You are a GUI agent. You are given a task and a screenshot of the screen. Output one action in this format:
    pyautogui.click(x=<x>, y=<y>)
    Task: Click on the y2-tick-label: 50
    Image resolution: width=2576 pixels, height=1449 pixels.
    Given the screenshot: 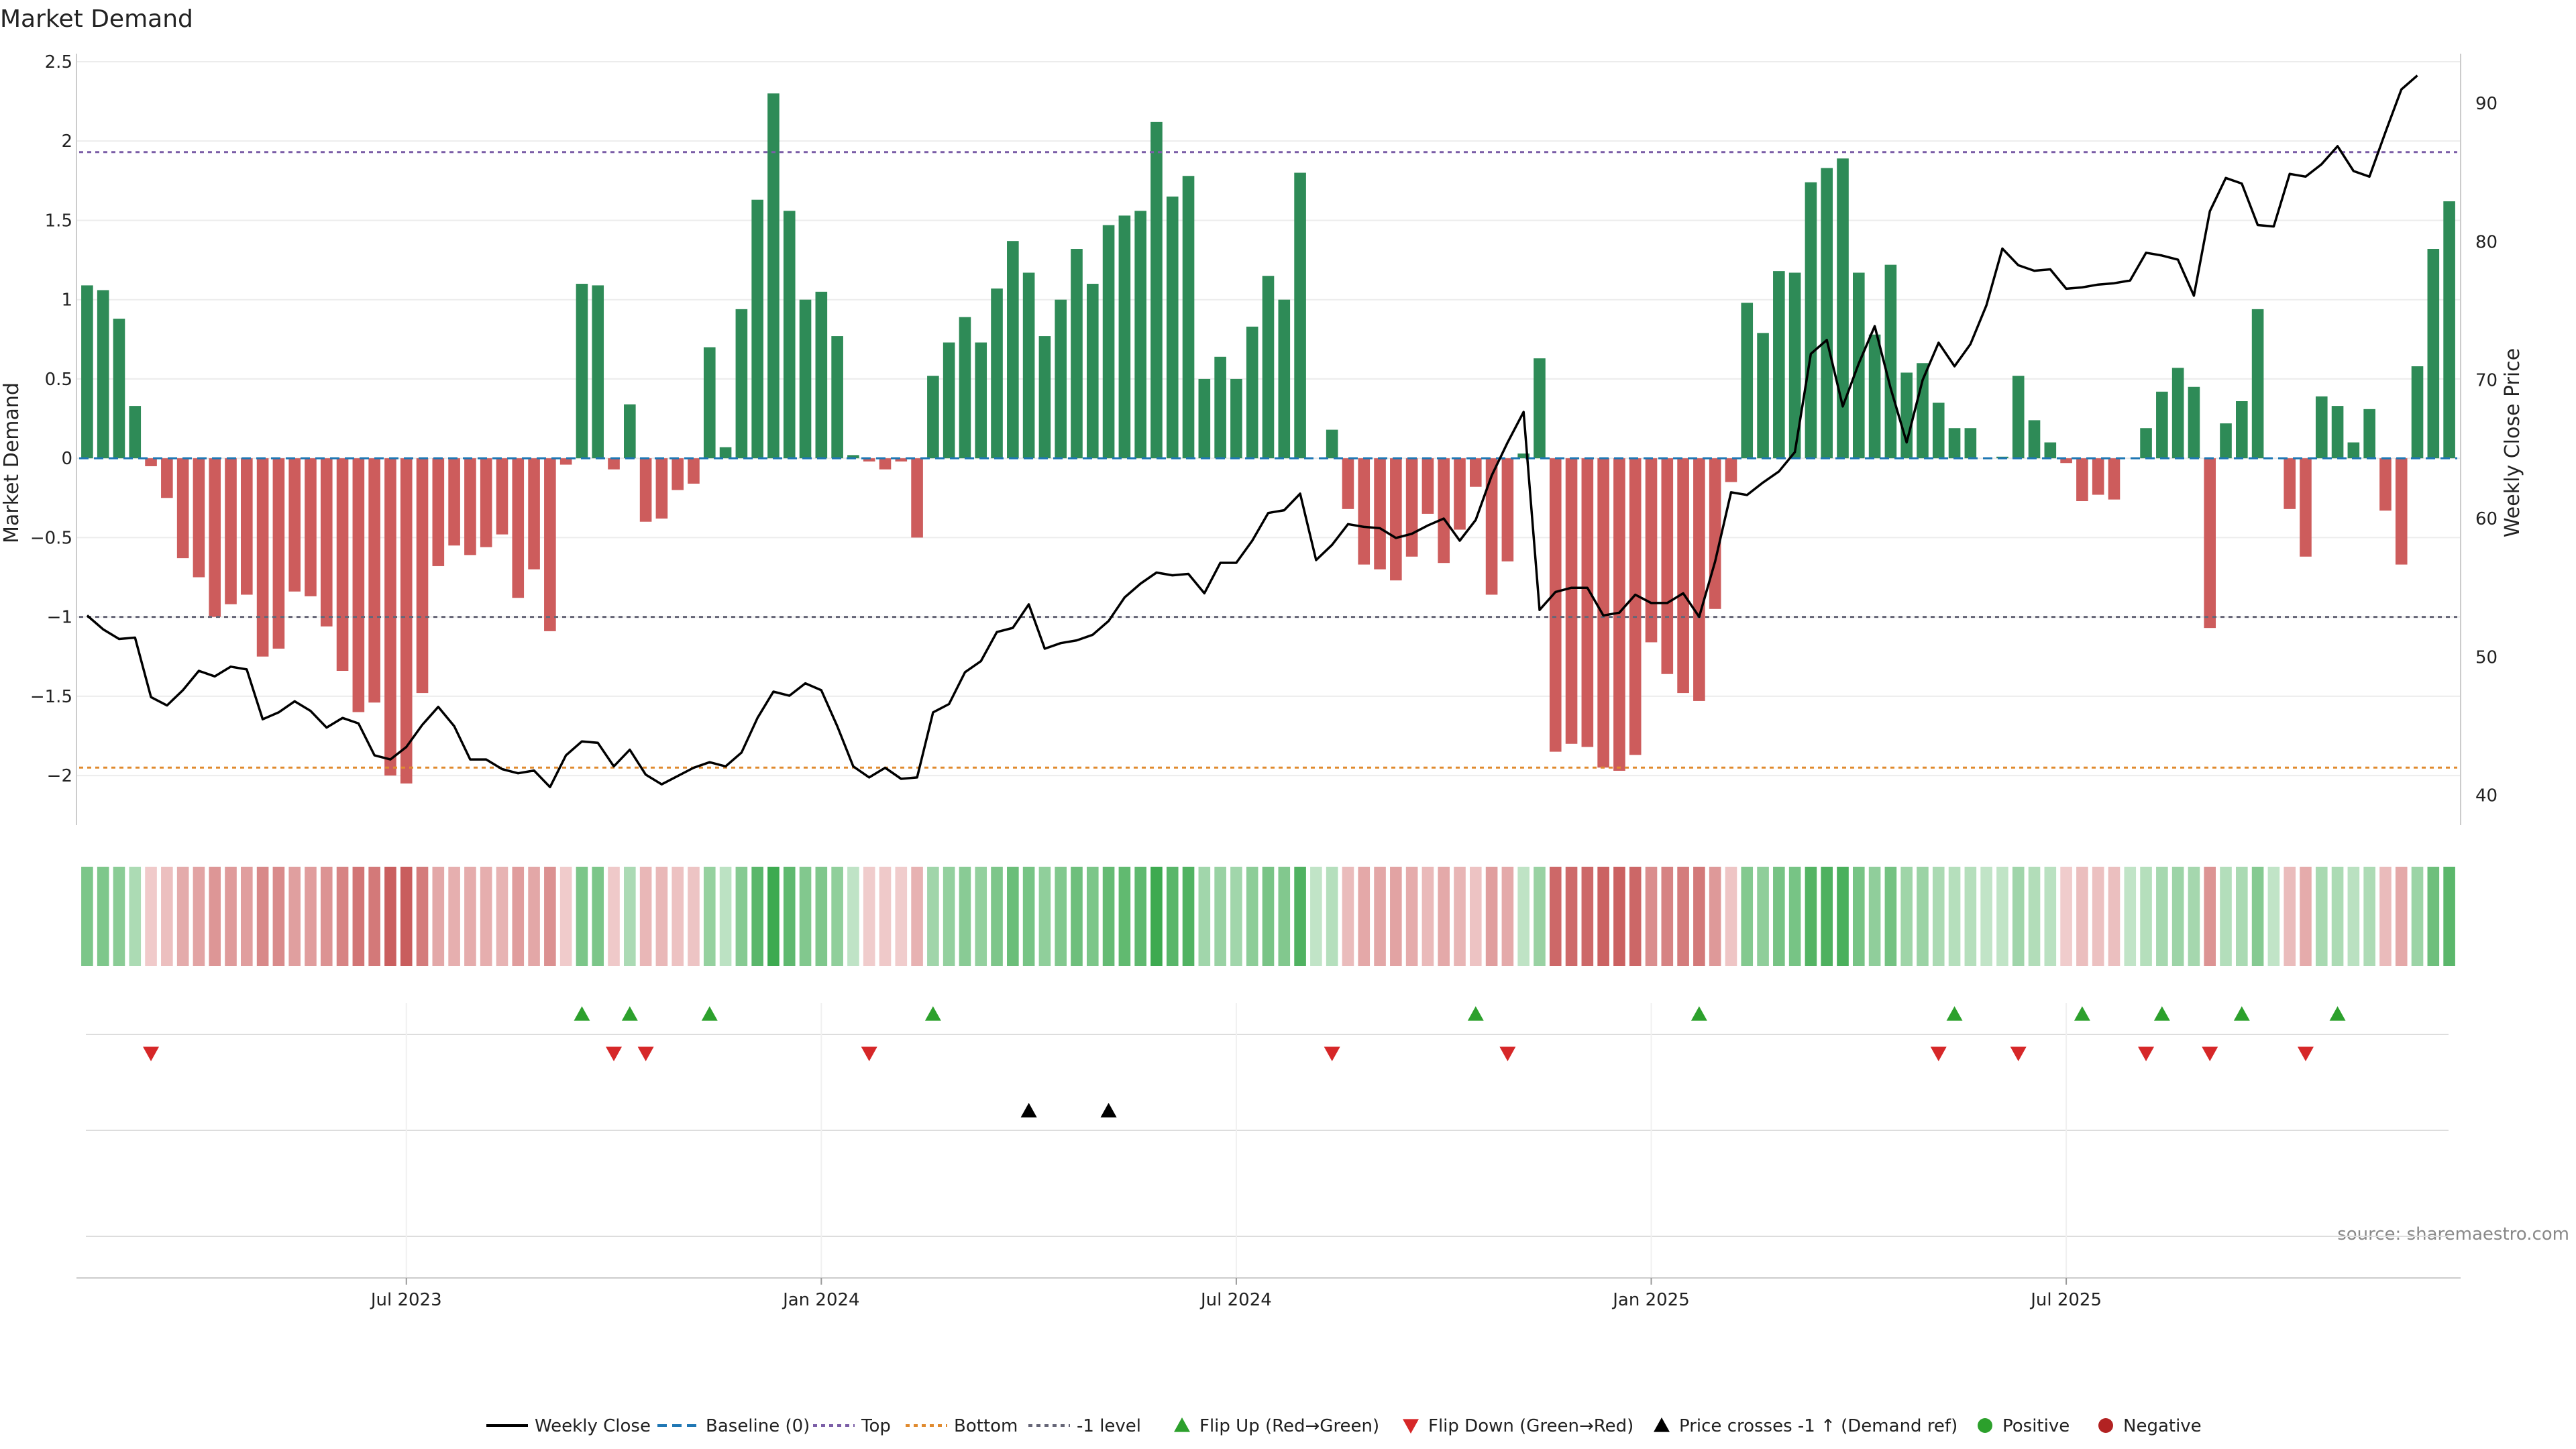 What is the action you would take?
    pyautogui.click(x=2486, y=657)
    